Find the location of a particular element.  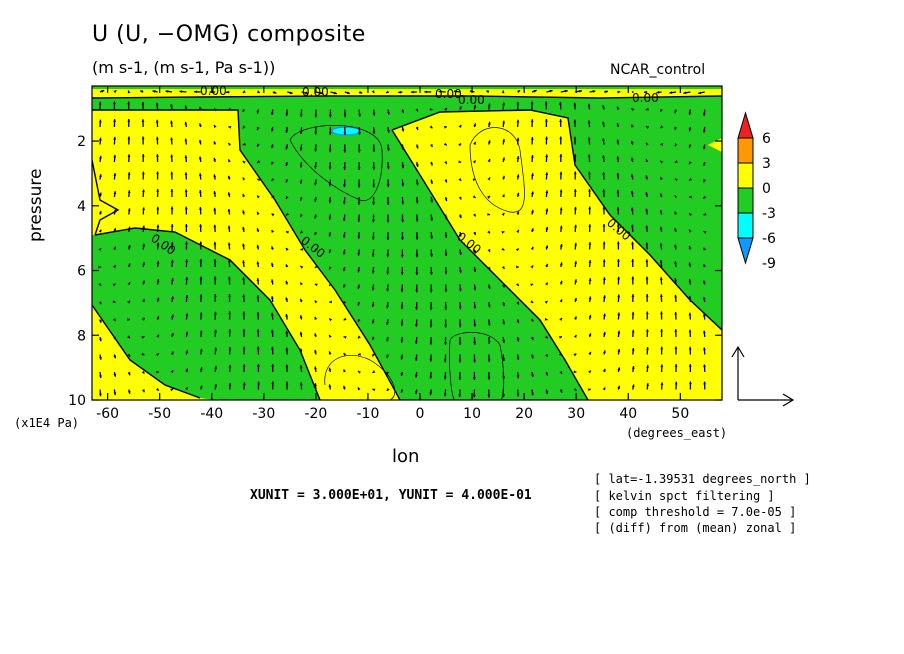

run-label: NCAR_control is located at coordinates (658, 70).